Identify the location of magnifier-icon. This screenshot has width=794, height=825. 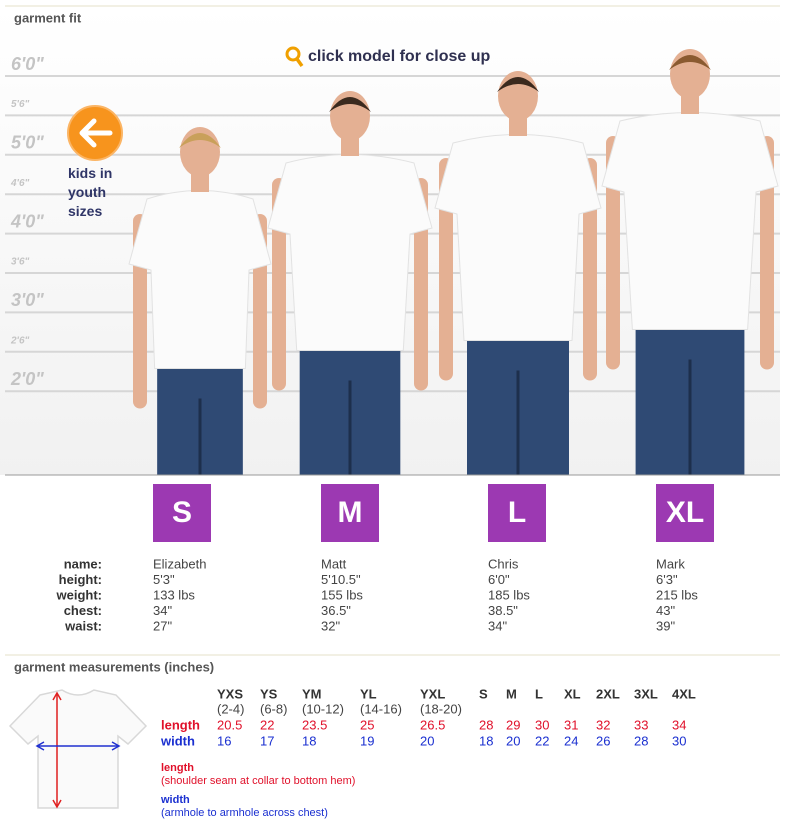
(294, 57).